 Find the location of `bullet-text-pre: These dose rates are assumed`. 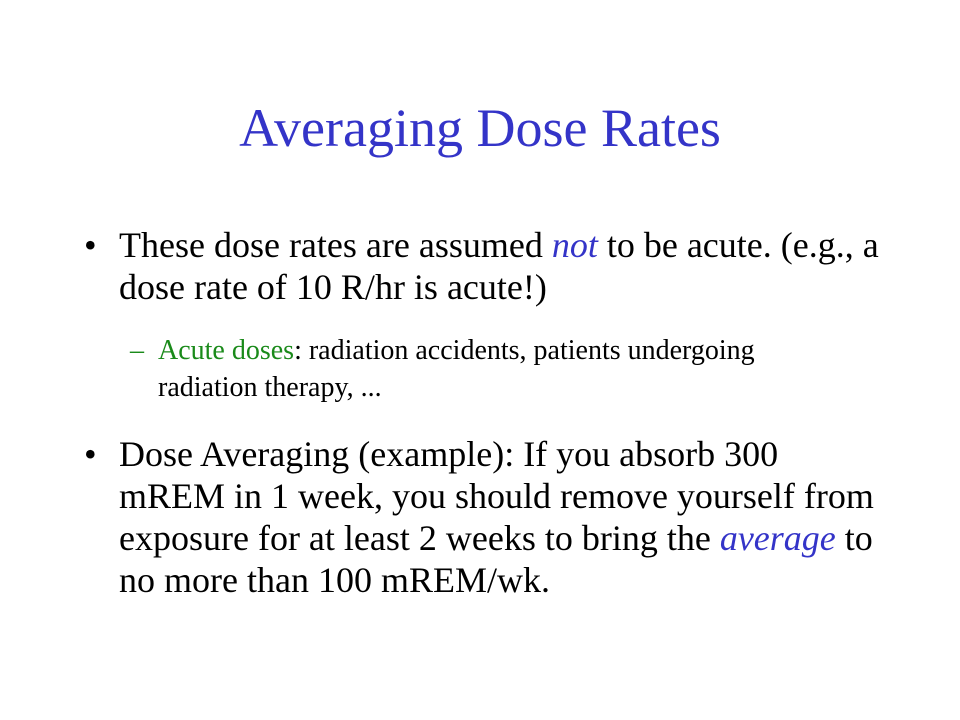

bullet-text-pre: These dose rates are assumed is located at coordinates (335, 245).